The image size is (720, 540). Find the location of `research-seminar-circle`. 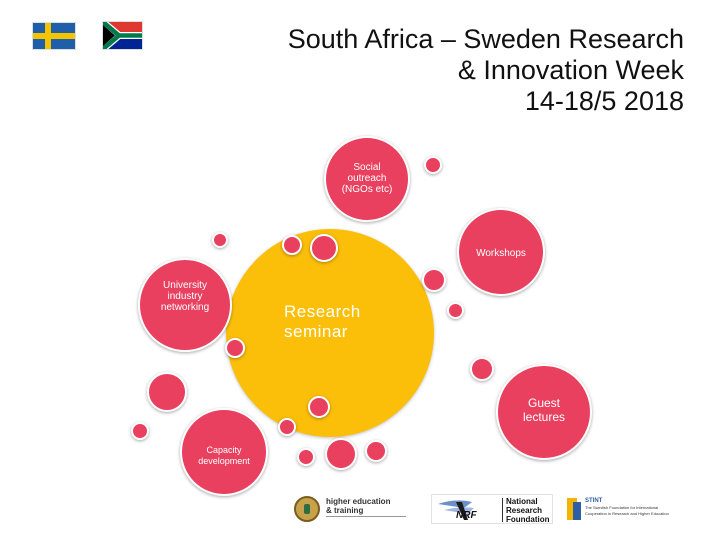

research-seminar-circle is located at coordinates (330, 333).